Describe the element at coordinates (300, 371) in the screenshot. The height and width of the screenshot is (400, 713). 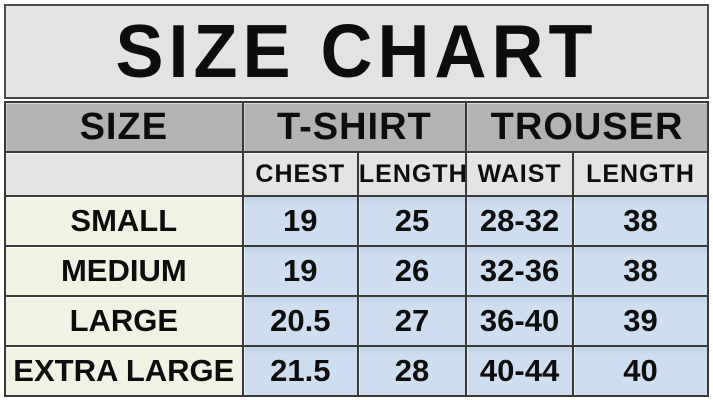
I see `value-cell-chest: 21.5` at that location.